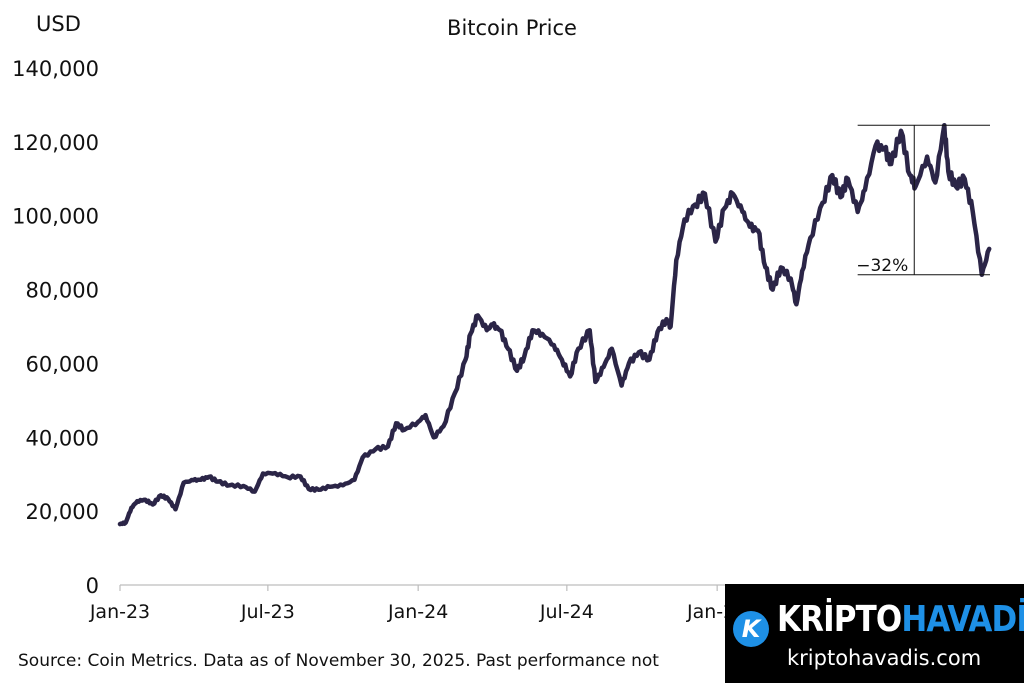  What do you see at coordinates (62, 291) in the screenshot?
I see `y-tick-label: 80,000` at bounding box center [62, 291].